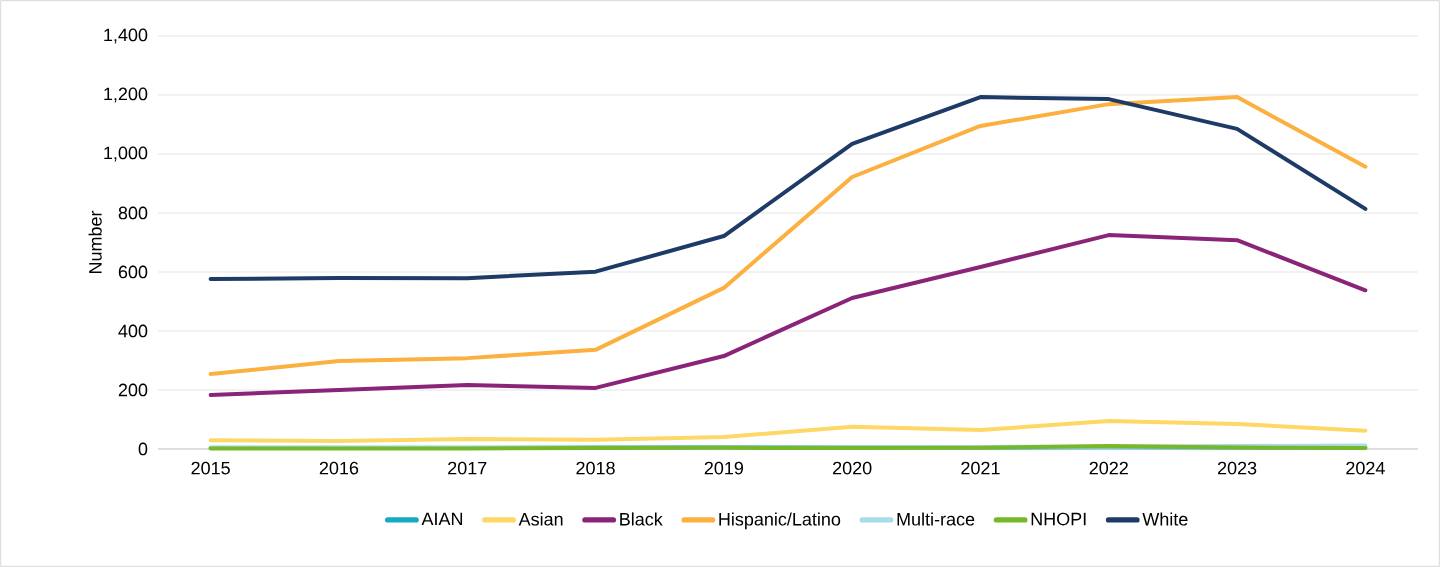  Describe the element at coordinates (339, 468) in the screenshot. I see `x-tick-label: 2016` at that location.